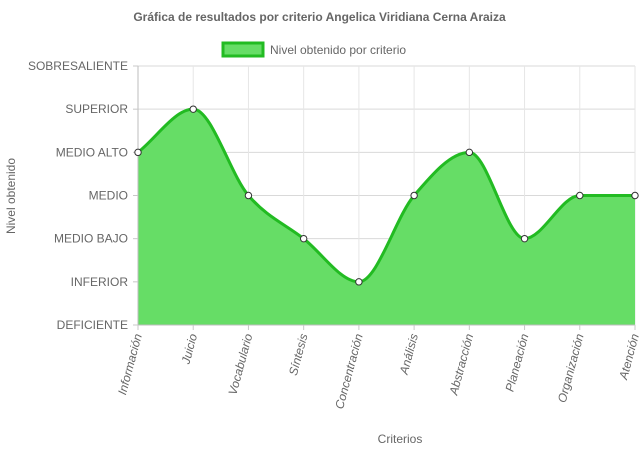  I want to click on y-tick-label: MEDIO ALTO, so click(92, 152).